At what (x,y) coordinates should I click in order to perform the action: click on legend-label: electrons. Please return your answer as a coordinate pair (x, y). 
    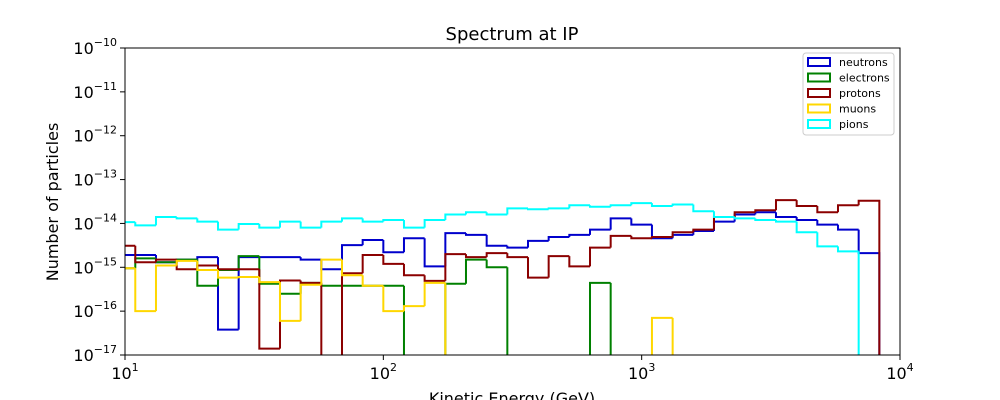
    Looking at the image, I should click on (864, 78).